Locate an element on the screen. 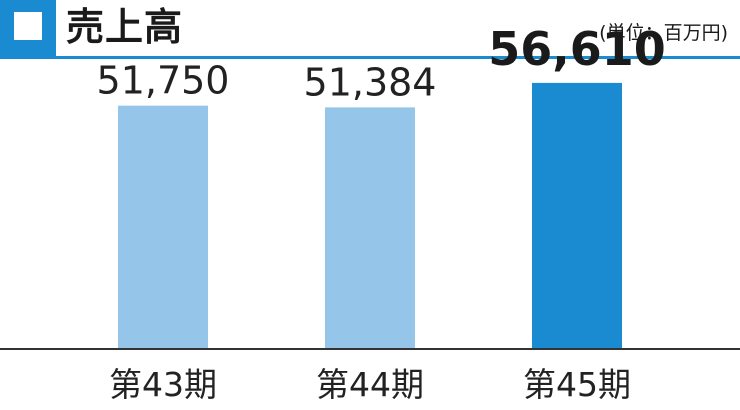 The width and height of the screenshot is (740, 410). title-square-icon is located at coordinates (28, 28).